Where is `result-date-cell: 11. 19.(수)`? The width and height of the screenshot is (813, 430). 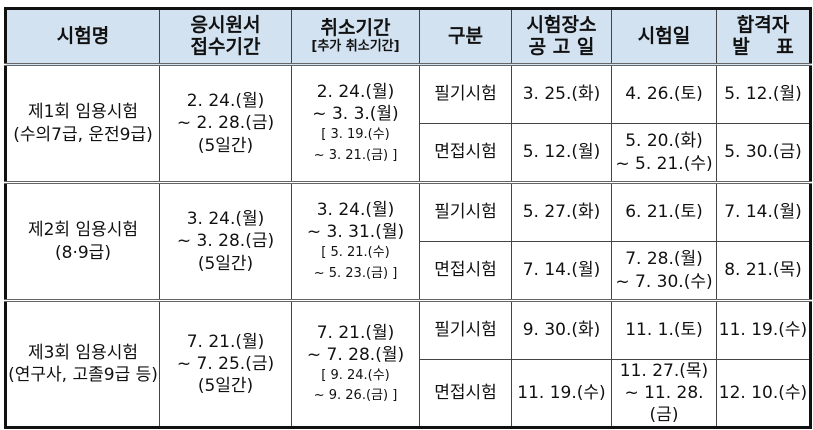
result-date-cell: 11. 19.(수) is located at coordinates (763, 329).